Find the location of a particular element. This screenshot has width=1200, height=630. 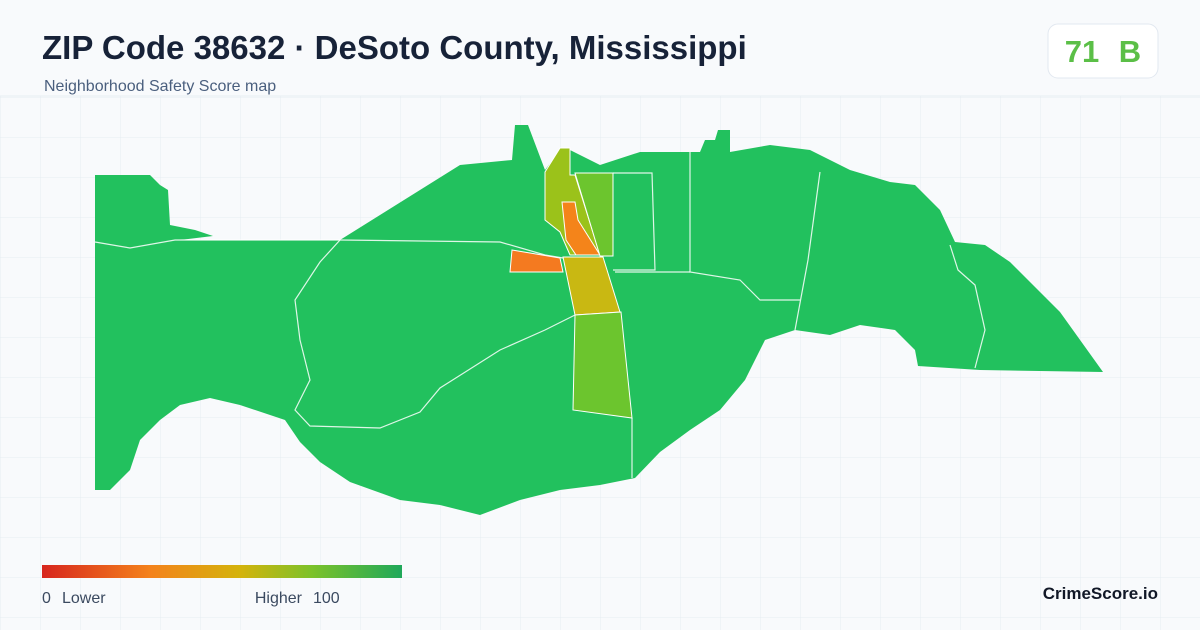

score-grade: B is located at coordinates (1130, 51).